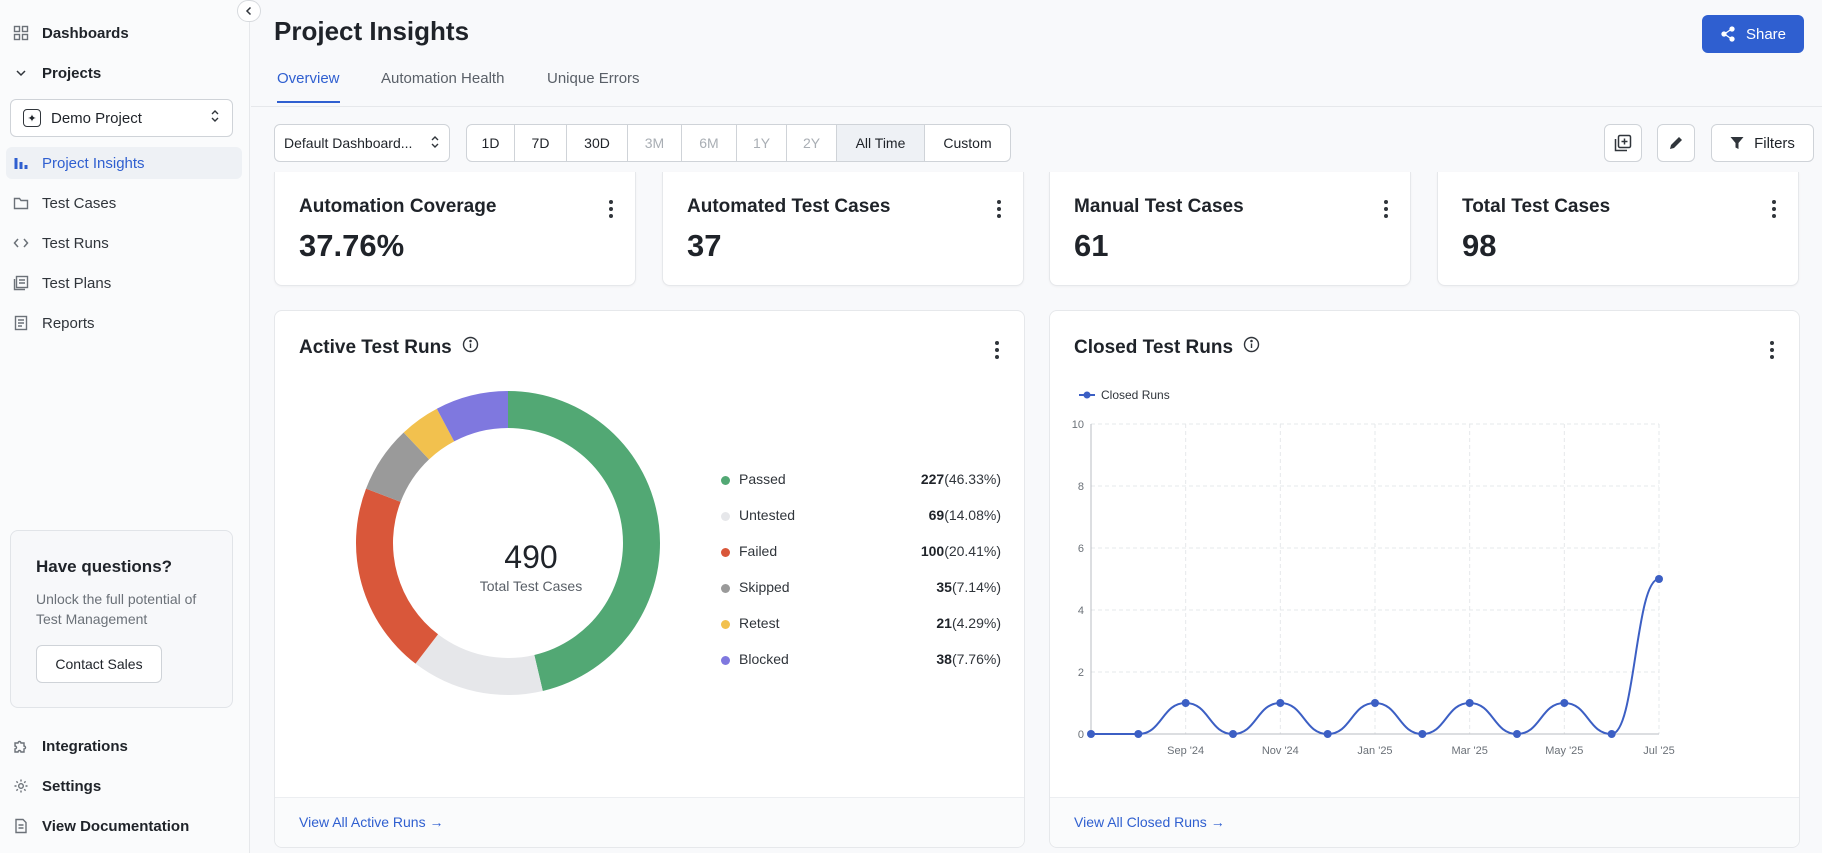 This screenshot has width=1822, height=853. I want to click on x-tick-label: Nov '24, so click(1280, 751).